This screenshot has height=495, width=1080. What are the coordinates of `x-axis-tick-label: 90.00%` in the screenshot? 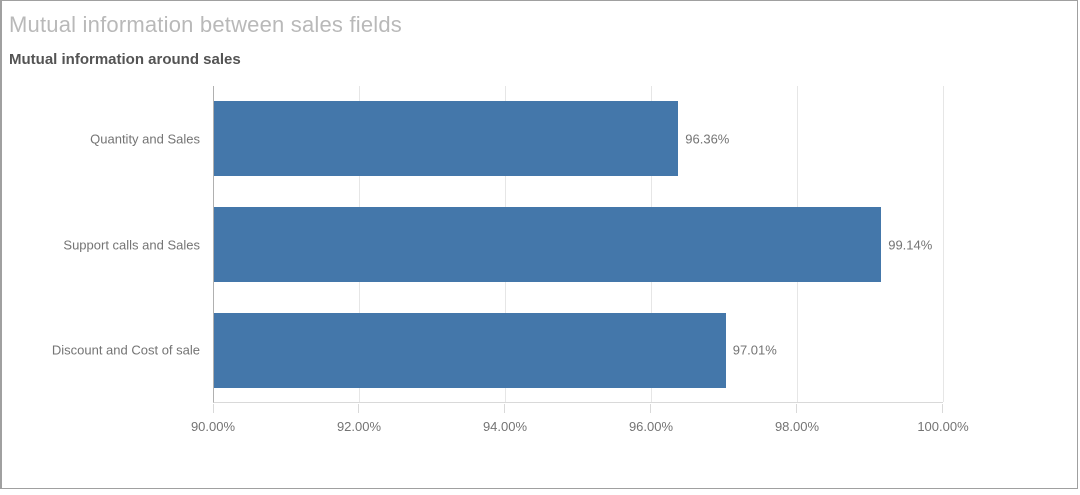 It's located at (213, 426).